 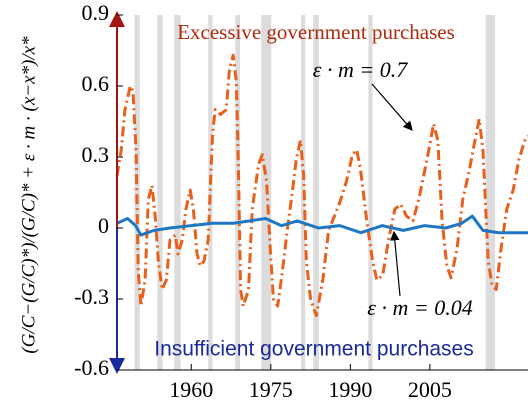 What do you see at coordinates (350, 389) in the screenshot?
I see `x-tick-label: 1990` at bounding box center [350, 389].